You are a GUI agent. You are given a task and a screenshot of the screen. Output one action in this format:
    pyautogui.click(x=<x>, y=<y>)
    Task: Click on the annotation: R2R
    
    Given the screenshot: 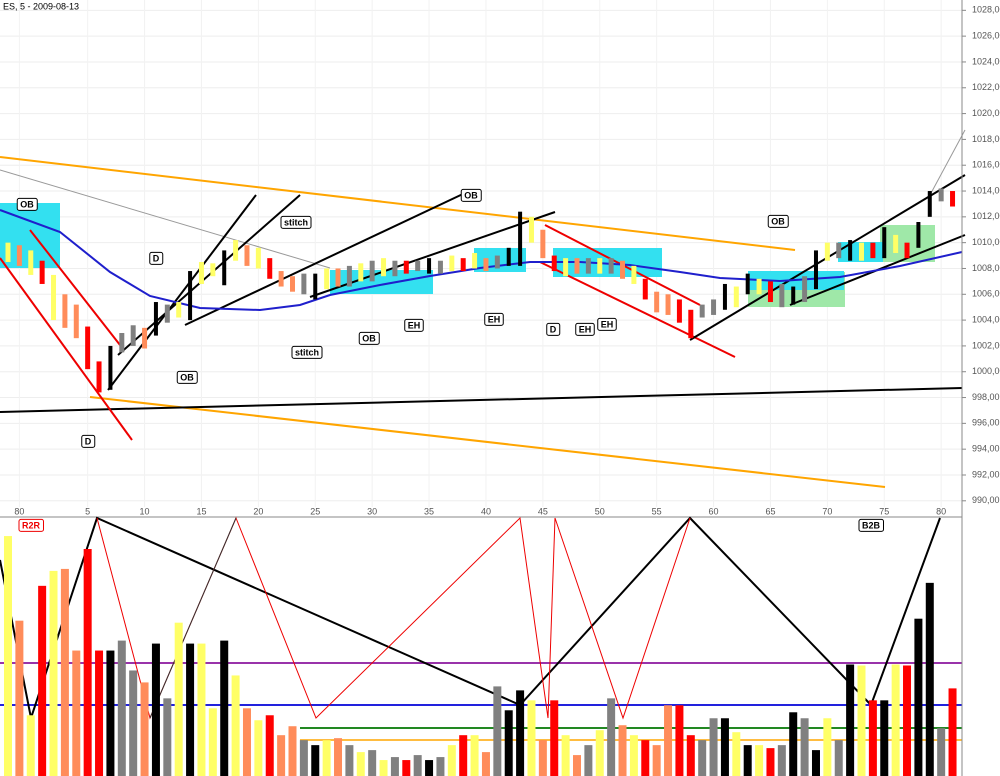 What is the action you would take?
    pyautogui.click(x=31, y=525)
    